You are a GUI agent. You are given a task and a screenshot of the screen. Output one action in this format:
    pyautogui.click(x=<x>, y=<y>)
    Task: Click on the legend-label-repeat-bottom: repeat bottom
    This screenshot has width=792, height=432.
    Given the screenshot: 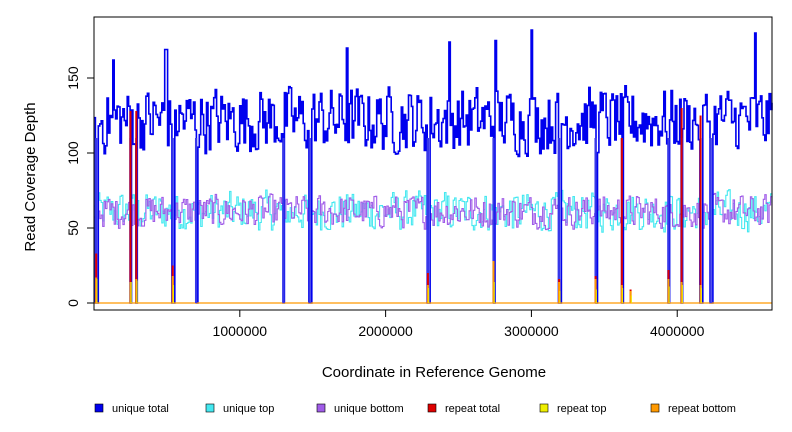 What is the action you would take?
    pyautogui.click(x=702, y=409)
    